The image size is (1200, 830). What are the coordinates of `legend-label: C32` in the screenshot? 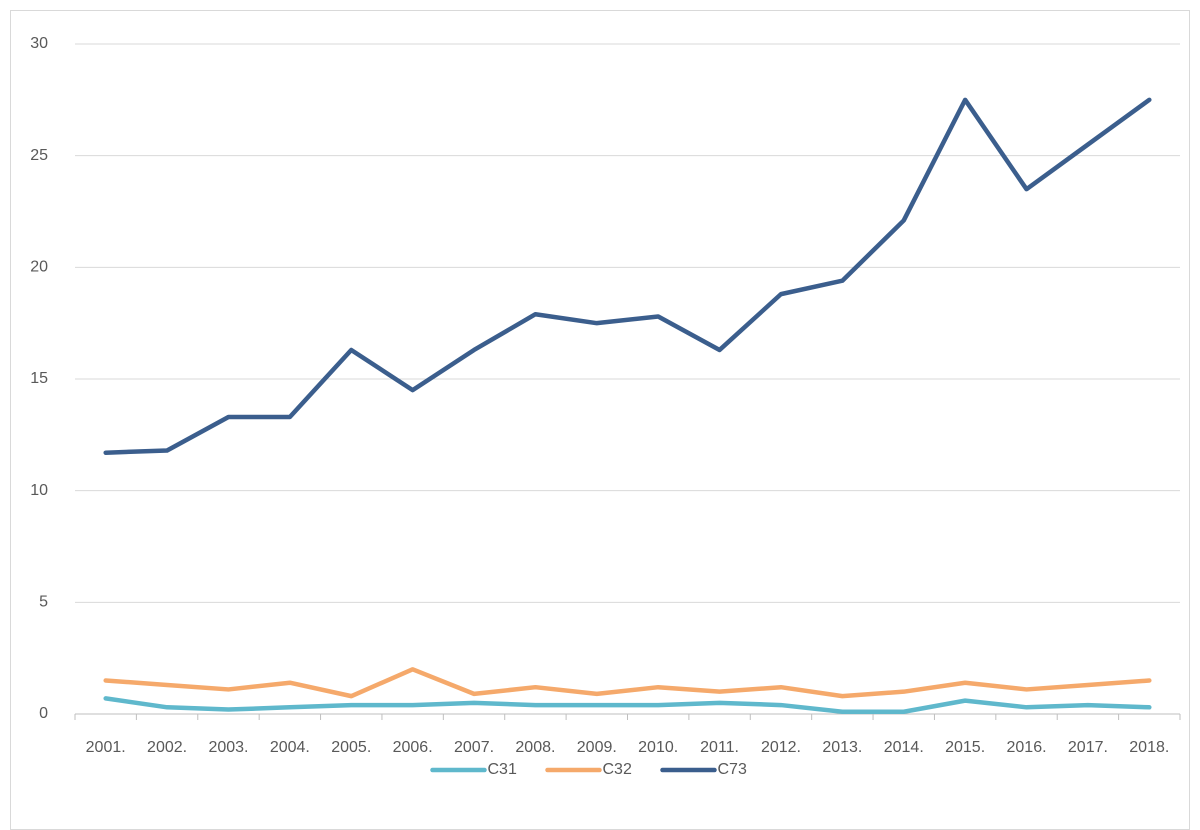 It's located at (617, 769).